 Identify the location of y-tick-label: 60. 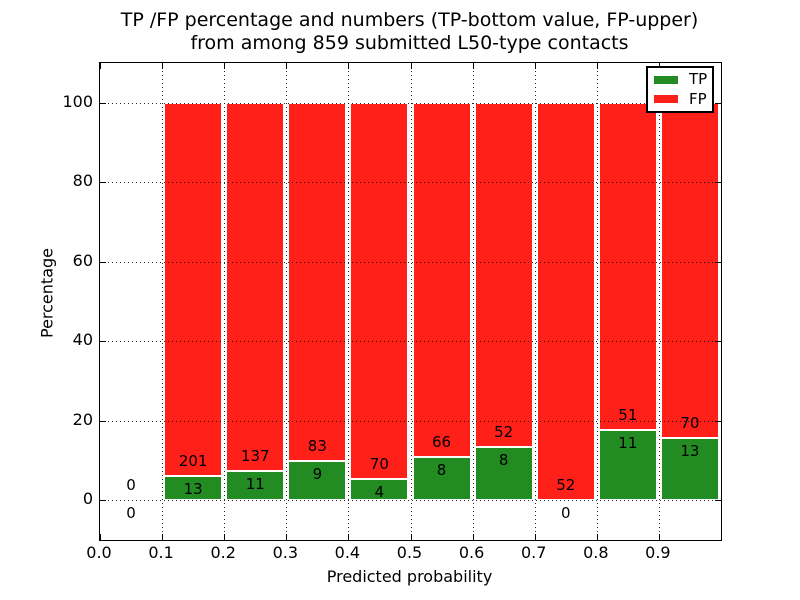
(82, 260).